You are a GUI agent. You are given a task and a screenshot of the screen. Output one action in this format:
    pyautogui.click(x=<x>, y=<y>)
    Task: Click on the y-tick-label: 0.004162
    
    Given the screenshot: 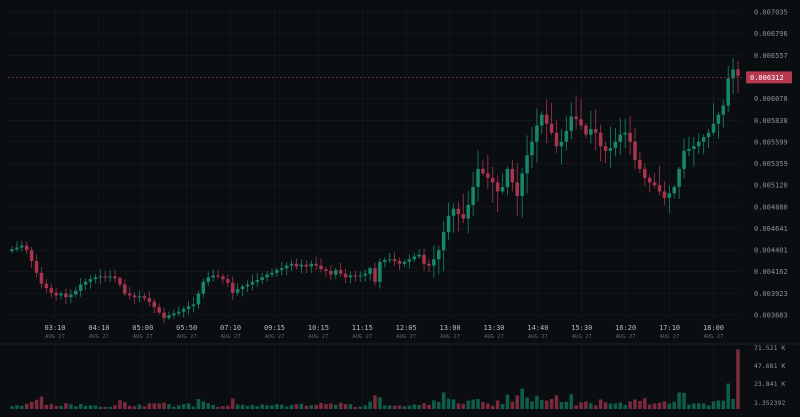 What is the action you would take?
    pyautogui.click(x=771, y=272)
    